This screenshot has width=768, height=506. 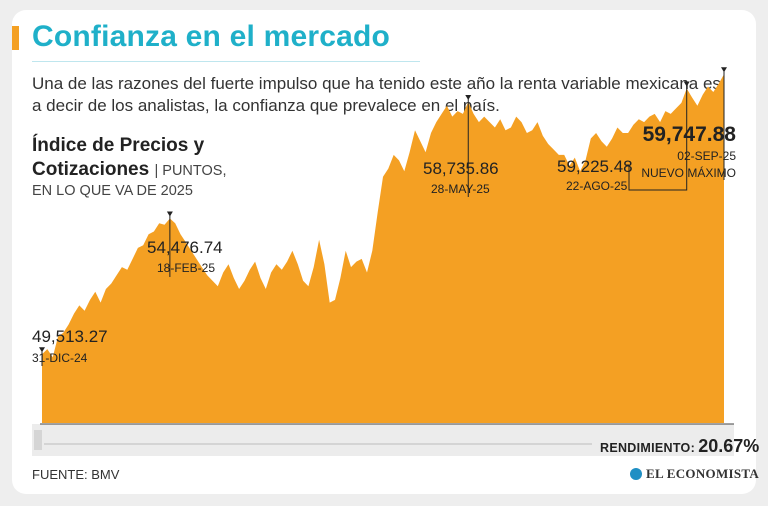 What do you see at coordinates (15, 38) in the screenshot?
I see `title-accent-bar` at bounding box center [15, 38].